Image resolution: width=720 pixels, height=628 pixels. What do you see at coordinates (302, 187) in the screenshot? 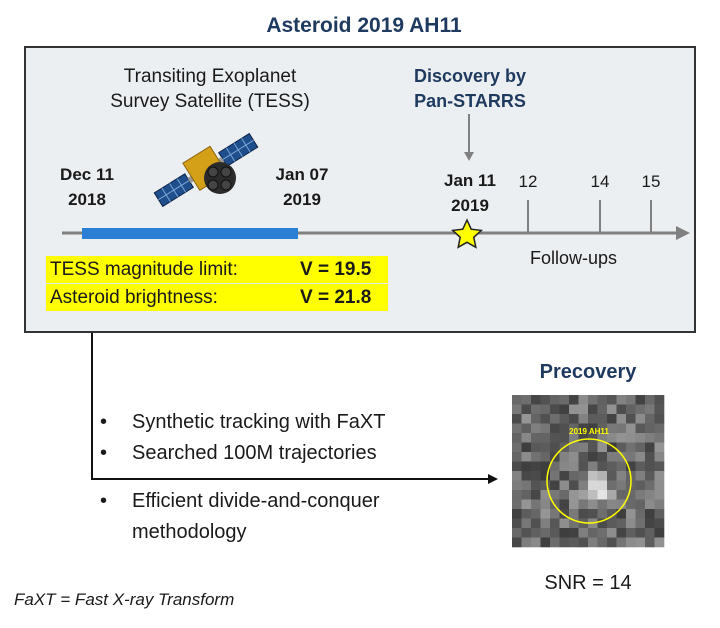
I see `end-date: Jan 07 2019` at bounding box center [302, 187].